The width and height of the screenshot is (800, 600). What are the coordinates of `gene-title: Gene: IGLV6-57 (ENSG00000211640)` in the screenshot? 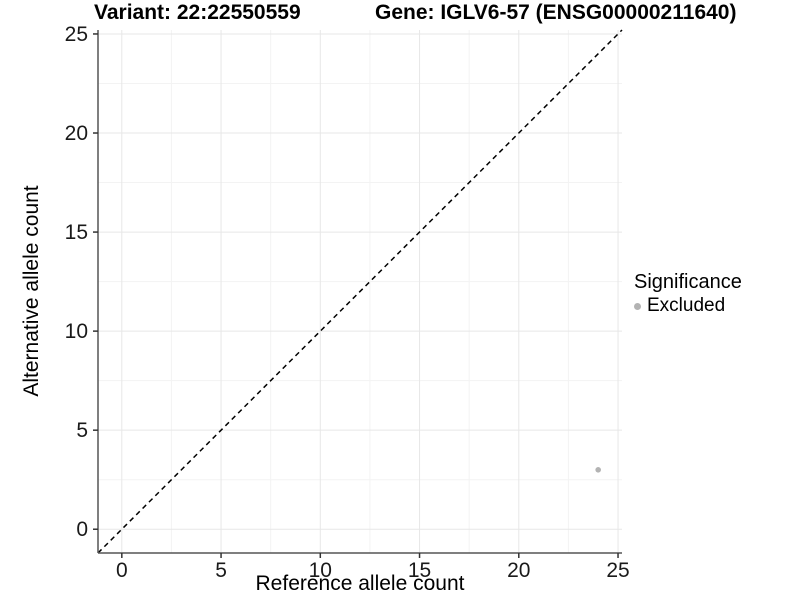 It's located at (556, 12).